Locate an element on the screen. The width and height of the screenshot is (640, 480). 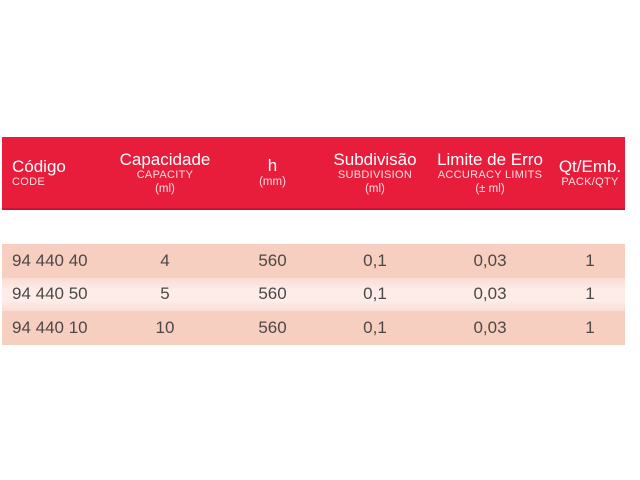
header-label: Capacidade is located at coordinates (165, 159).